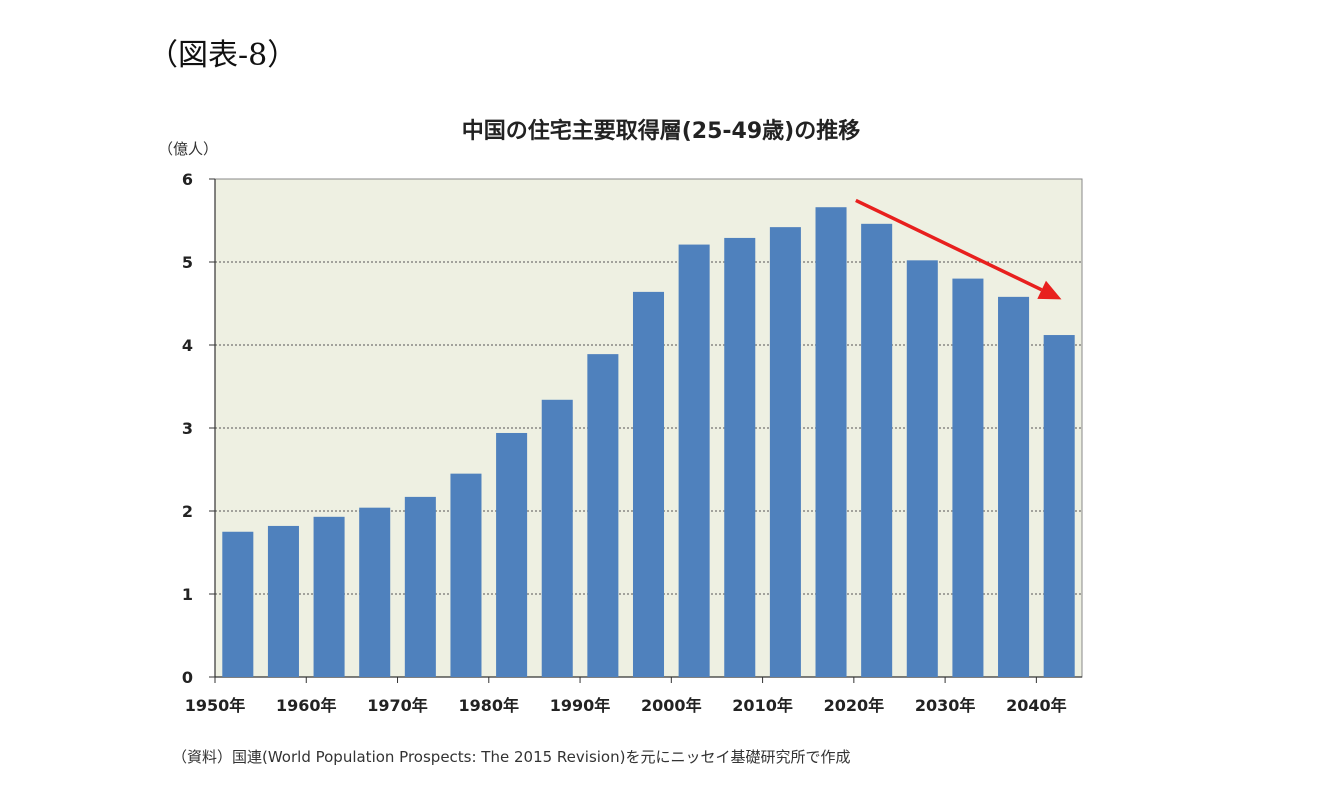 The image size is (1322, 798). I want to click on bar-2015, so click(831, 442).